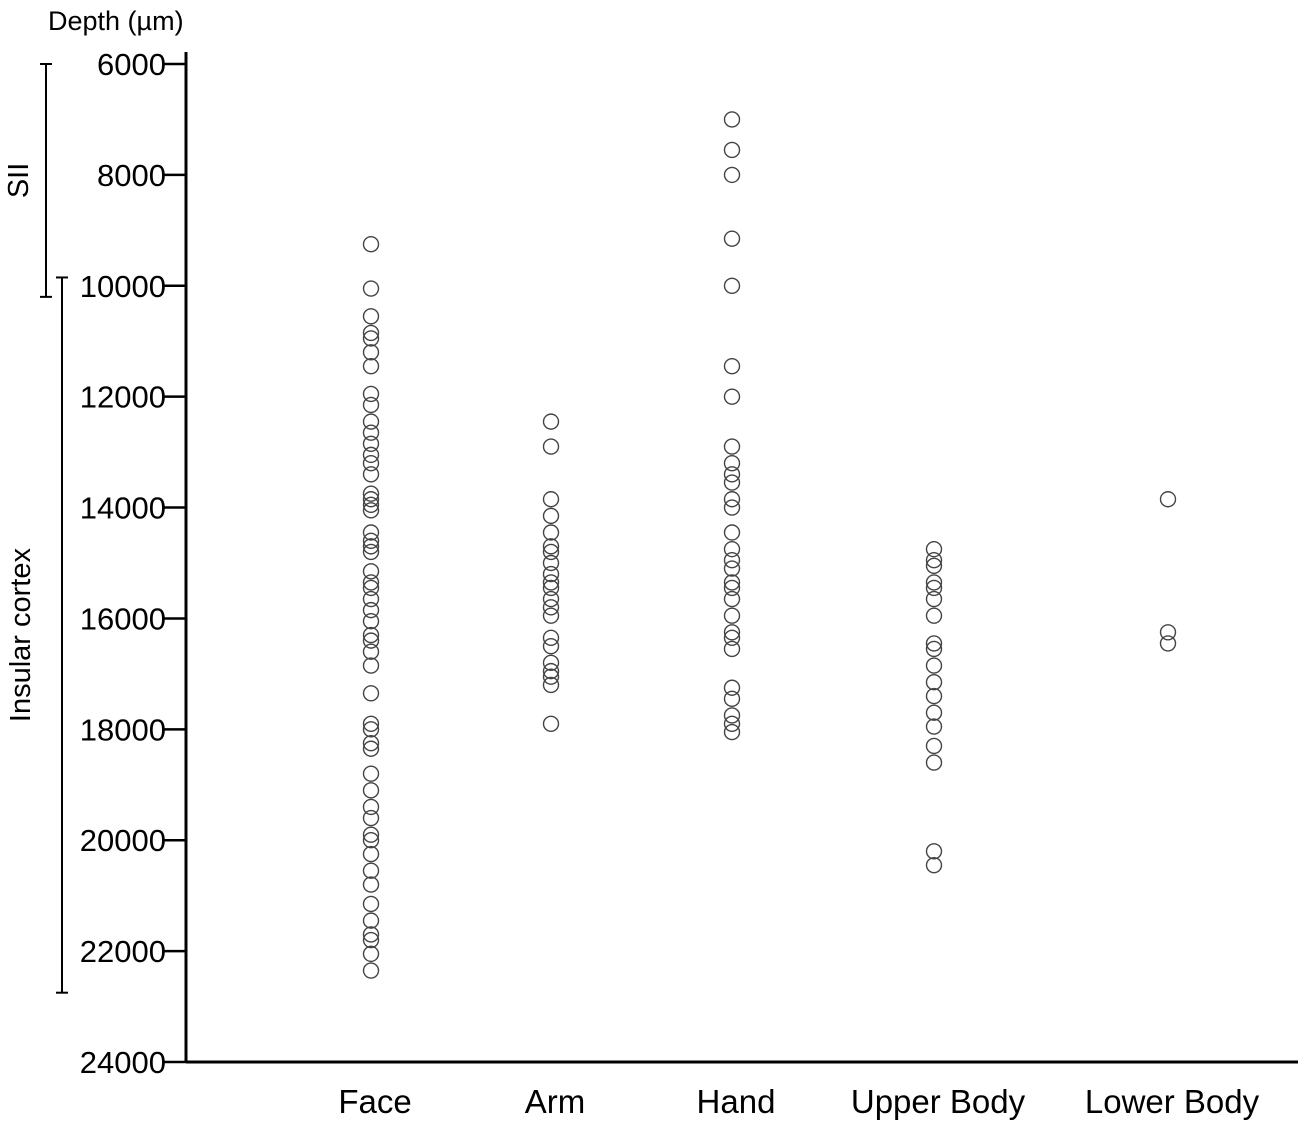  What do you see at coordinates (123, 286) in the screenshot?
I see `y-tick-label-10000: 10000` at bounding box center [123, 286].